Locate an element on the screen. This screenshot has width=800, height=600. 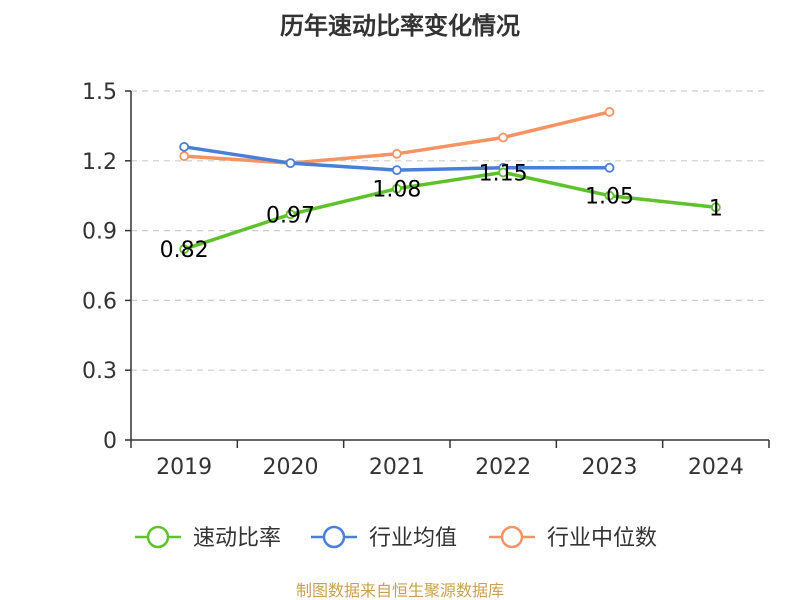
data-label: 1 is located at coordinates (716, 208).